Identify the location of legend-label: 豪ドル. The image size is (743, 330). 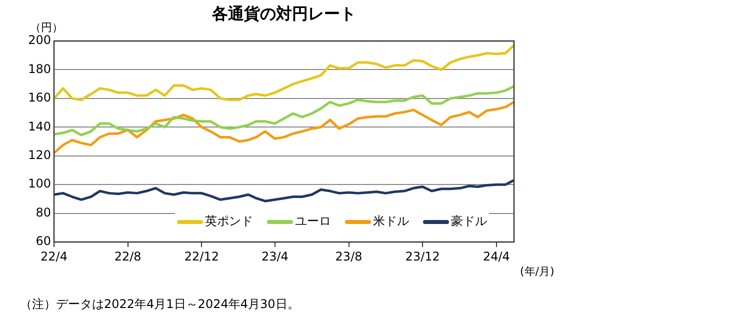
(469, 221).